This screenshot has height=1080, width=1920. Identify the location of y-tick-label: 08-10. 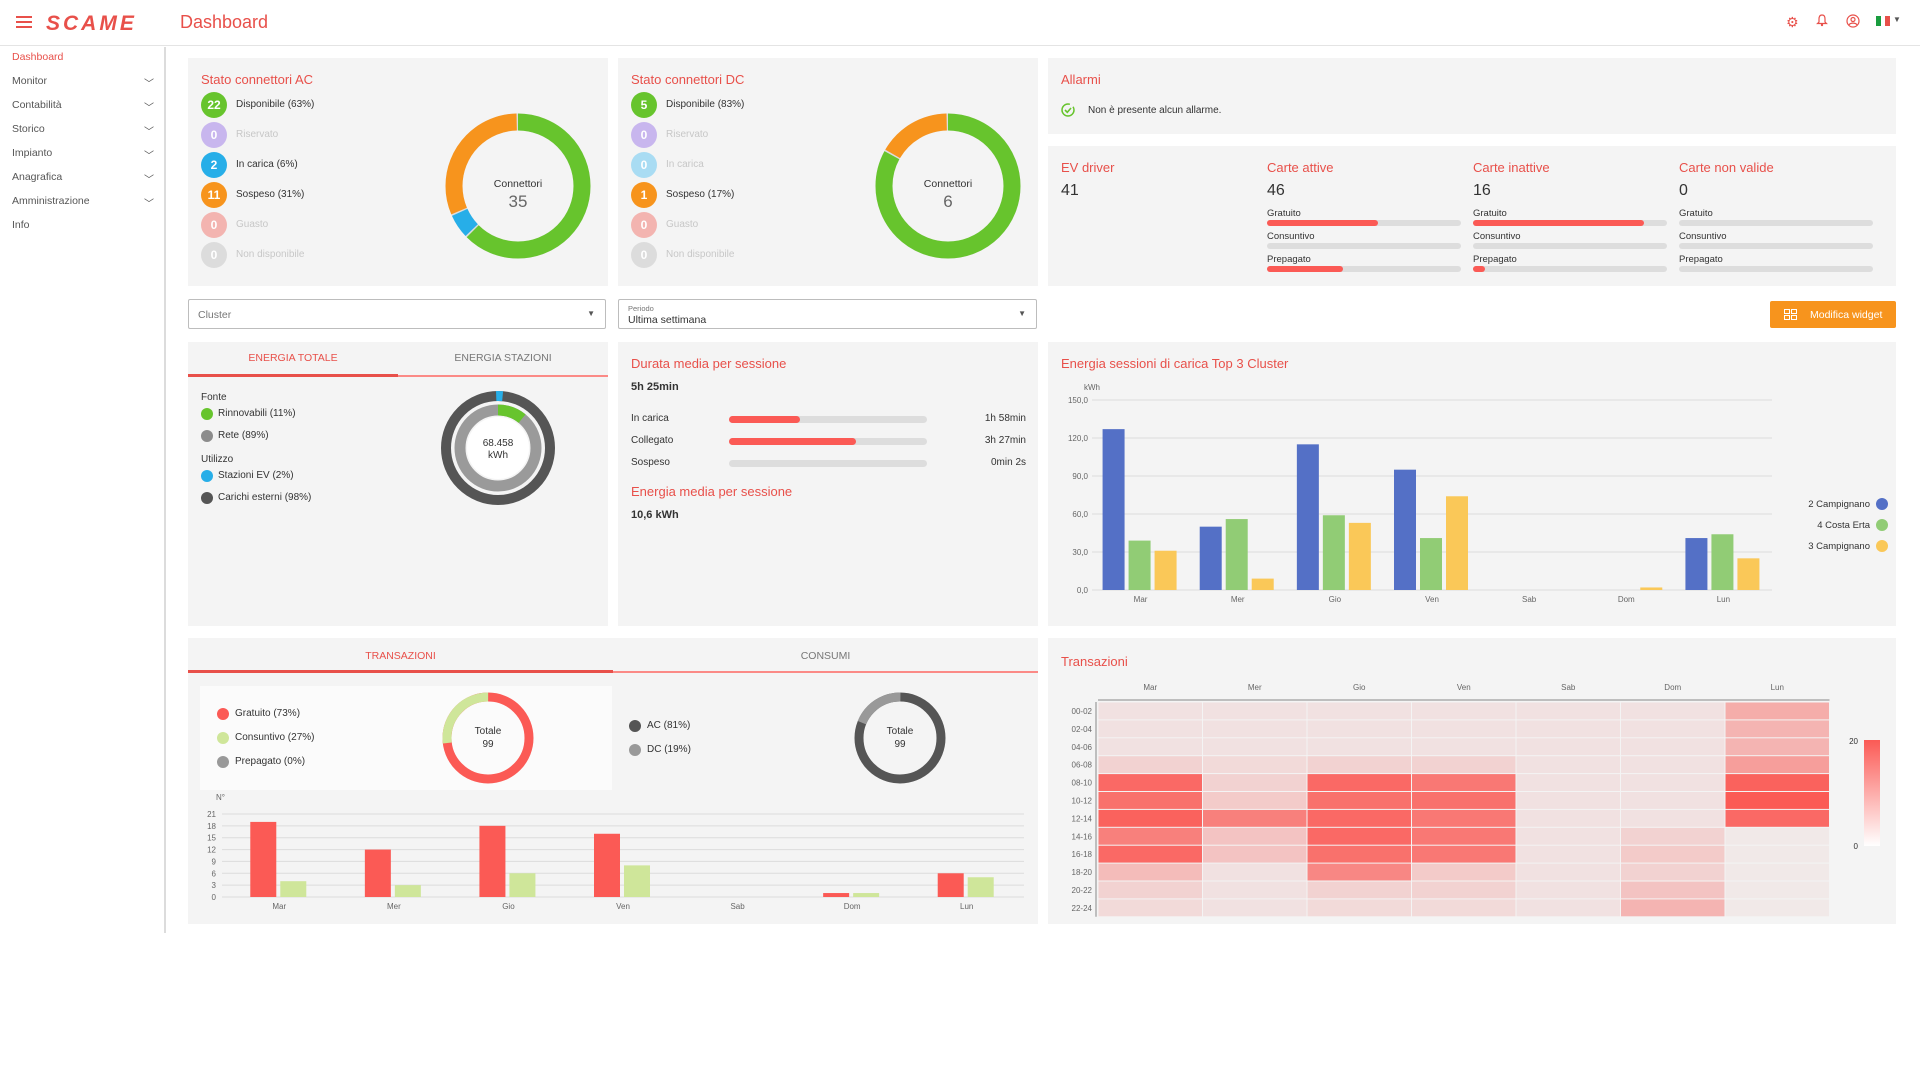
(1082, 783).